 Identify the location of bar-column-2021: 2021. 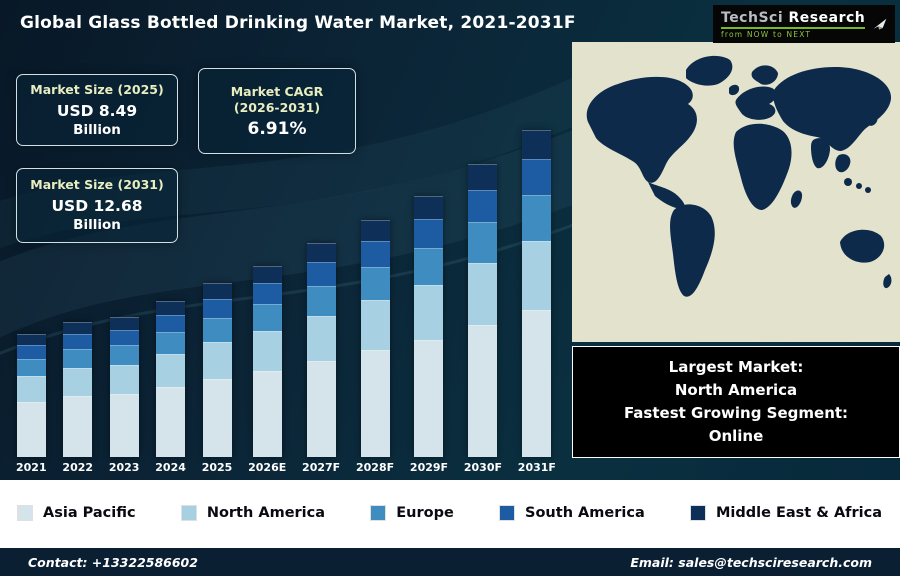
(31, 404).